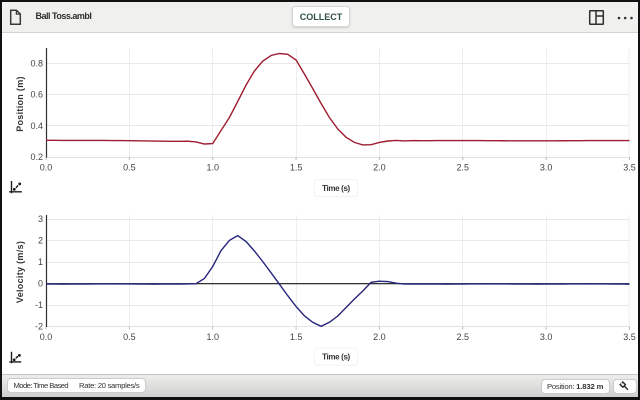 Image resolution: width=640 pixels, height=400 pixels. I want to click on svg-text: 0, so click(40, 284).